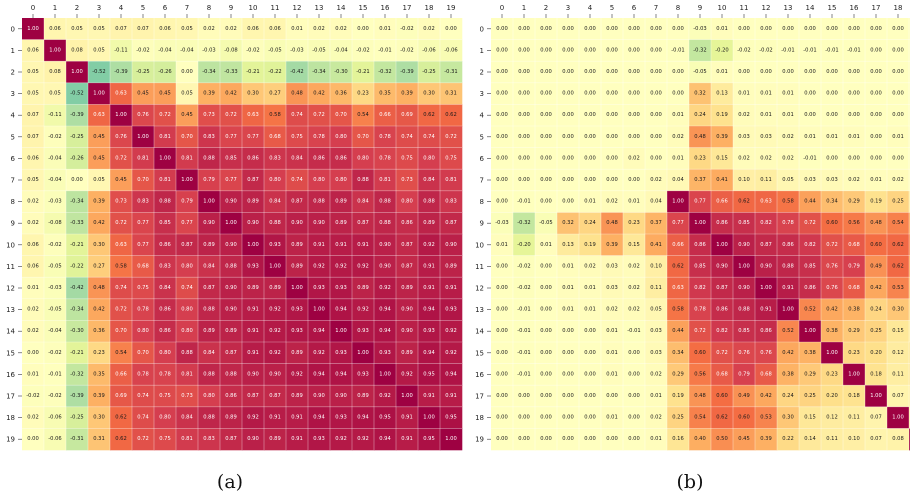 The width and height of the screenshot is (910, 497). Describe the element at coordinates (854, 223) in the screenshot. I see `cell-value-label: 0.56` at that location.